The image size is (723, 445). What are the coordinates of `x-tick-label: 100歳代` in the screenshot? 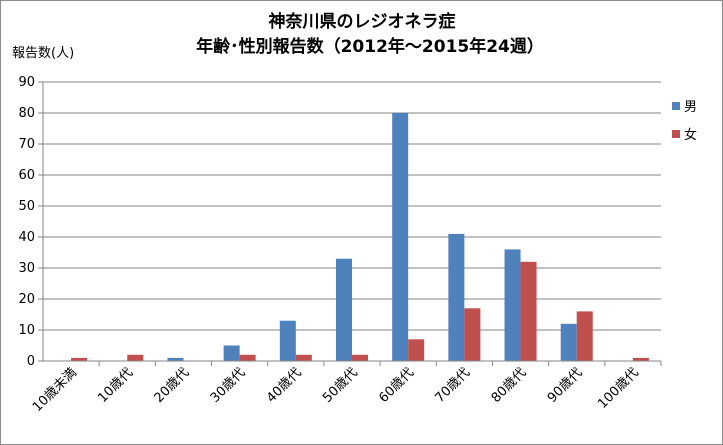 It's located at (618, 388).